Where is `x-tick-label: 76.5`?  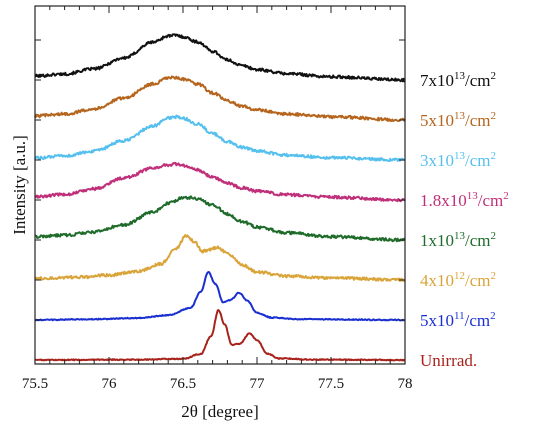
x-tick-label: 76.5 is located at coordinates (183, 384).